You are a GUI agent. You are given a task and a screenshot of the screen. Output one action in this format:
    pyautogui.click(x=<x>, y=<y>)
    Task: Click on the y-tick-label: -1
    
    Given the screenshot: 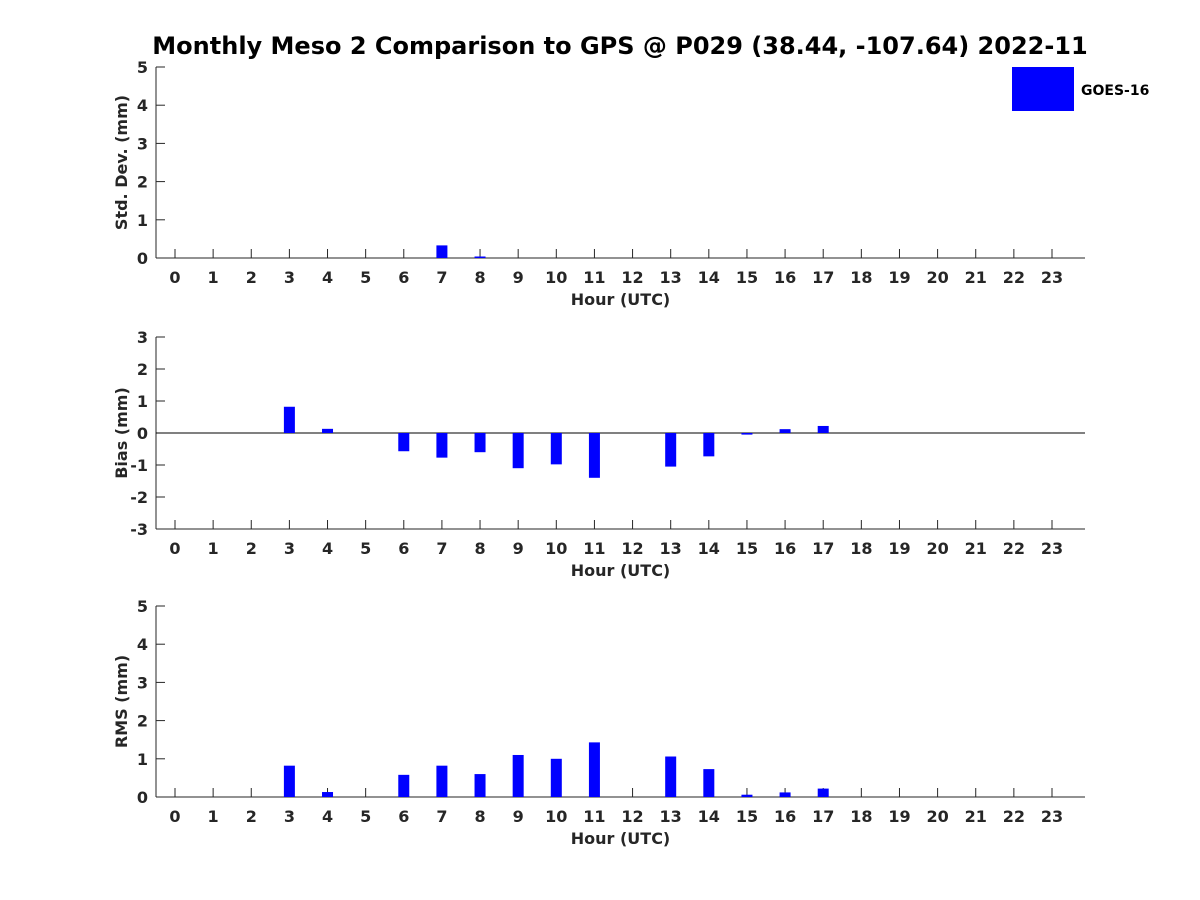 What is the action you would take?
    pyautogui.click(x=139, y=465)
    